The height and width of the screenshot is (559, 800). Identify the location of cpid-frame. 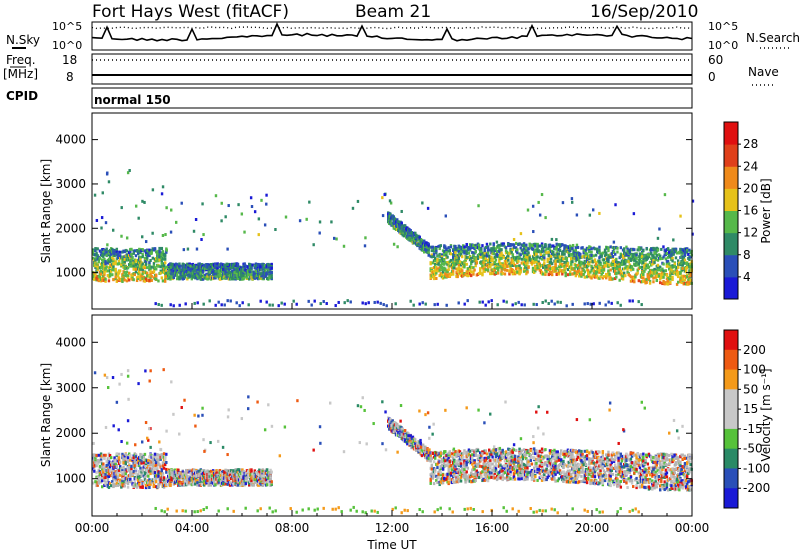
(392, 98).